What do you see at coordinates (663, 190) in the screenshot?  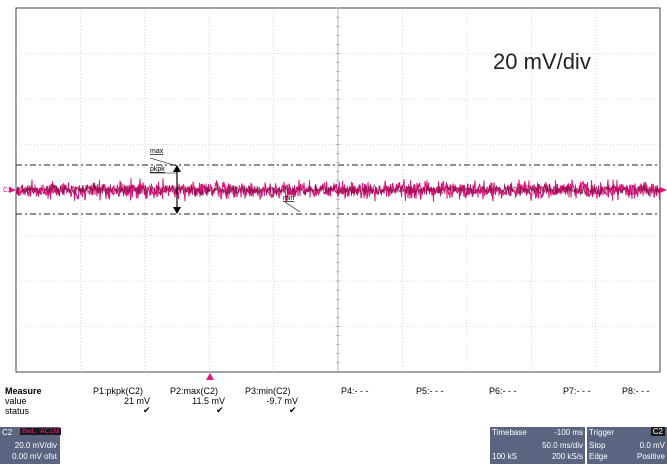 I see `trigger-level-marker-icon` at bounding box center [663, 190].